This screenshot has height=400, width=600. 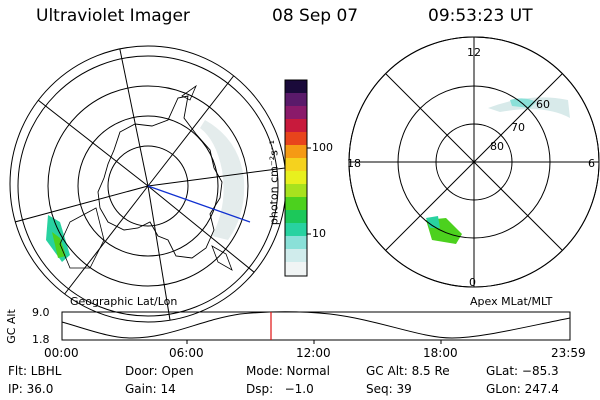 What do you see at coordinates (480, 16) in the screenshot?
I see `time-label: 09:53:23 UT` at bounding box center [480, 16].